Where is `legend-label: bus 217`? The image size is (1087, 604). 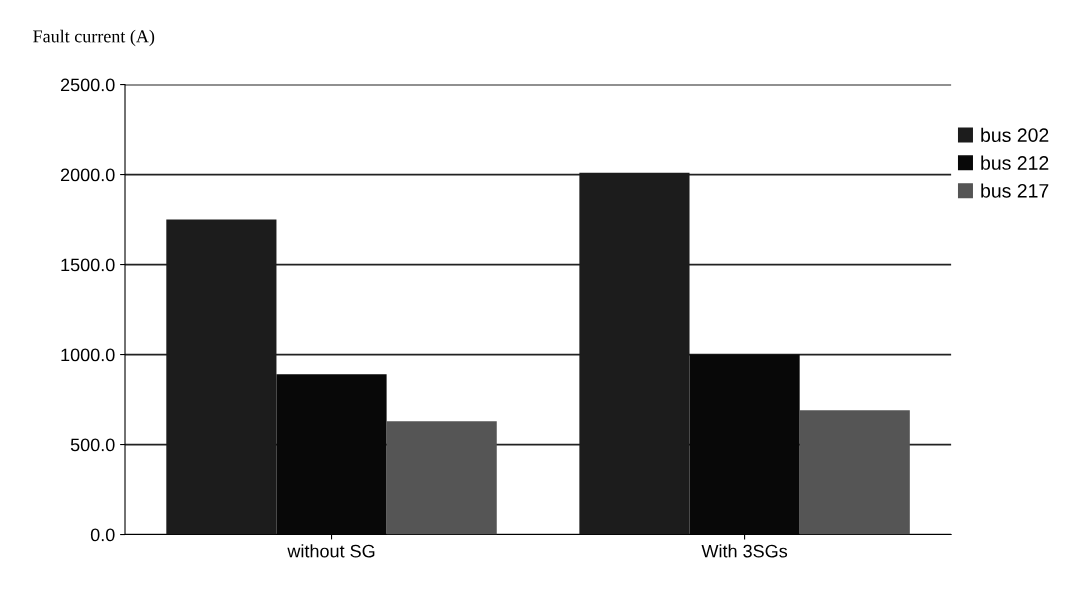
legend-label: bus 217 is located at coordinates (1015, 190).